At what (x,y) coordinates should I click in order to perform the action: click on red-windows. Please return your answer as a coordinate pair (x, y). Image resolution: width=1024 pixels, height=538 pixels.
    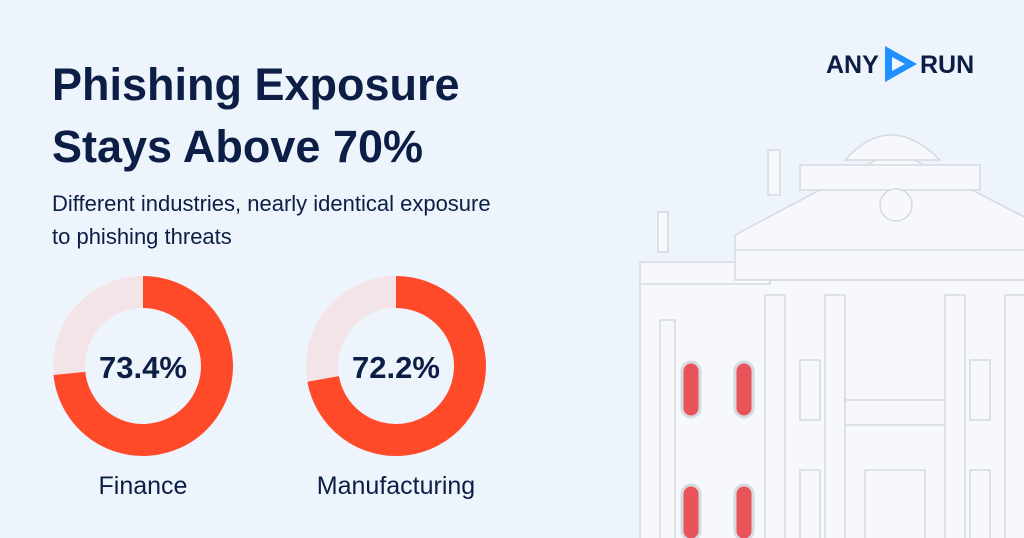
    Looking at the image, I should click on (717, 449).